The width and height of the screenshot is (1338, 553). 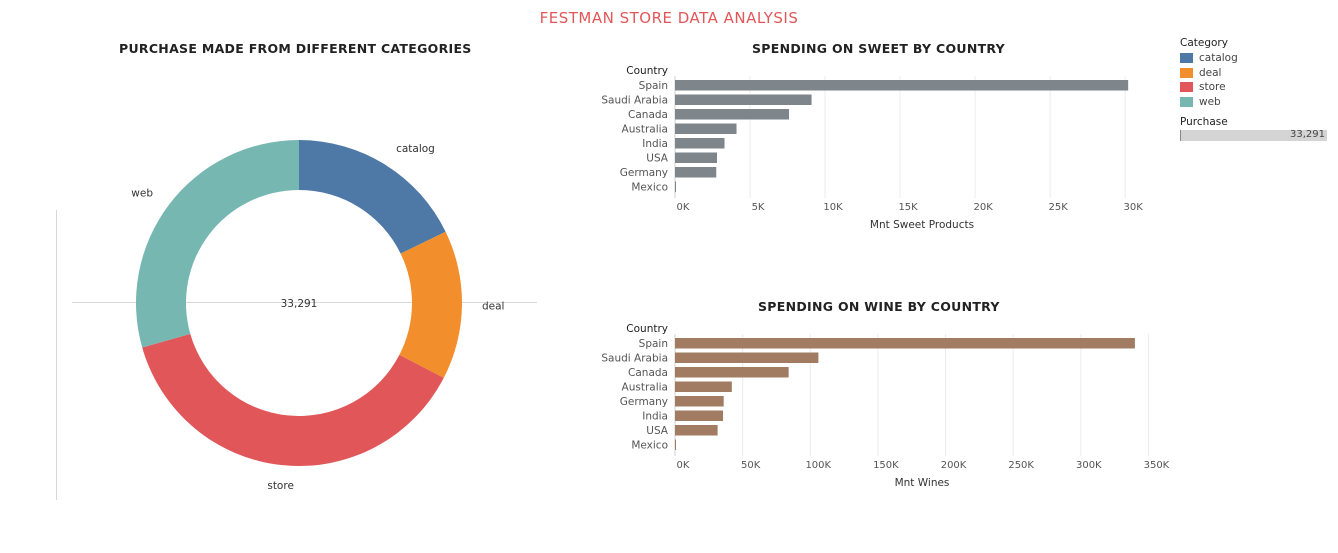 What do you see at coordinates (217, 243) in the screenshot?
I see `donut-slice-web` at bounding box center [217, 243].